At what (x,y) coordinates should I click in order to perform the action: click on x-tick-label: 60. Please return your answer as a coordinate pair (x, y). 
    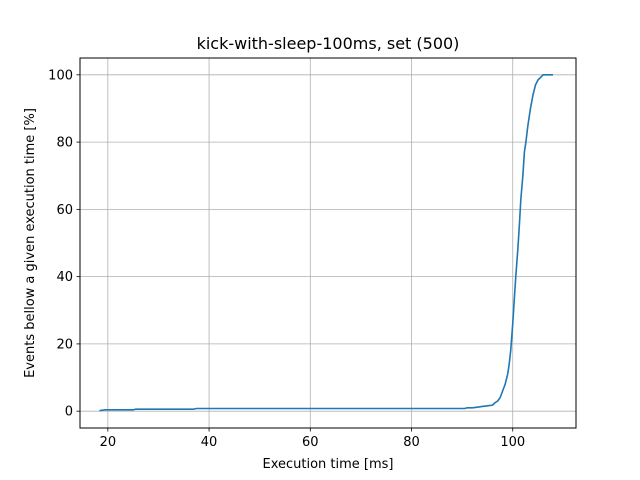
    Looking at the image, I should click on (310, 442).